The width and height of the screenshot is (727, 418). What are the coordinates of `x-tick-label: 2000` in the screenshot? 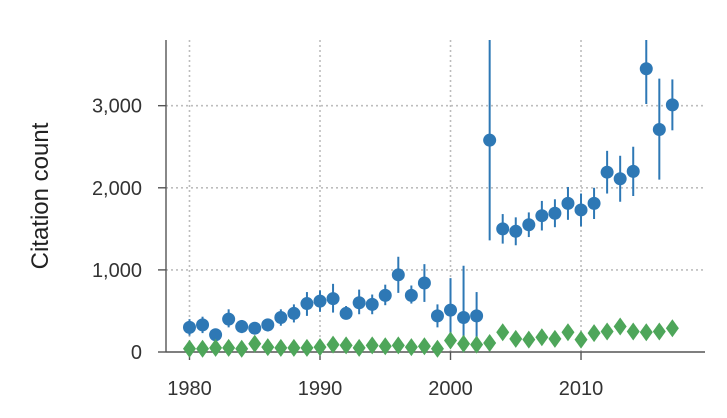 It's located at (450, 389).